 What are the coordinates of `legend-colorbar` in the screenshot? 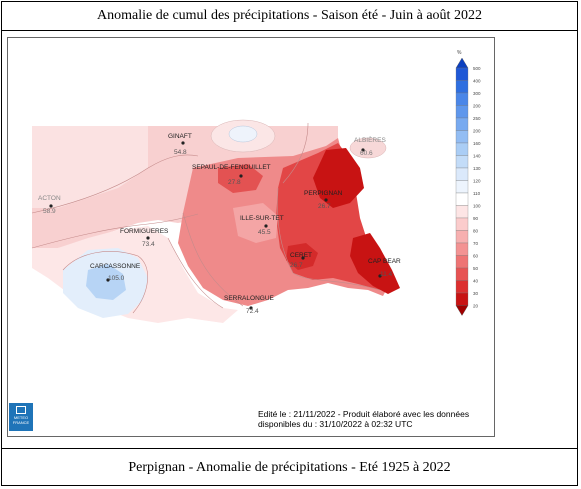 It's located at (462, 186).